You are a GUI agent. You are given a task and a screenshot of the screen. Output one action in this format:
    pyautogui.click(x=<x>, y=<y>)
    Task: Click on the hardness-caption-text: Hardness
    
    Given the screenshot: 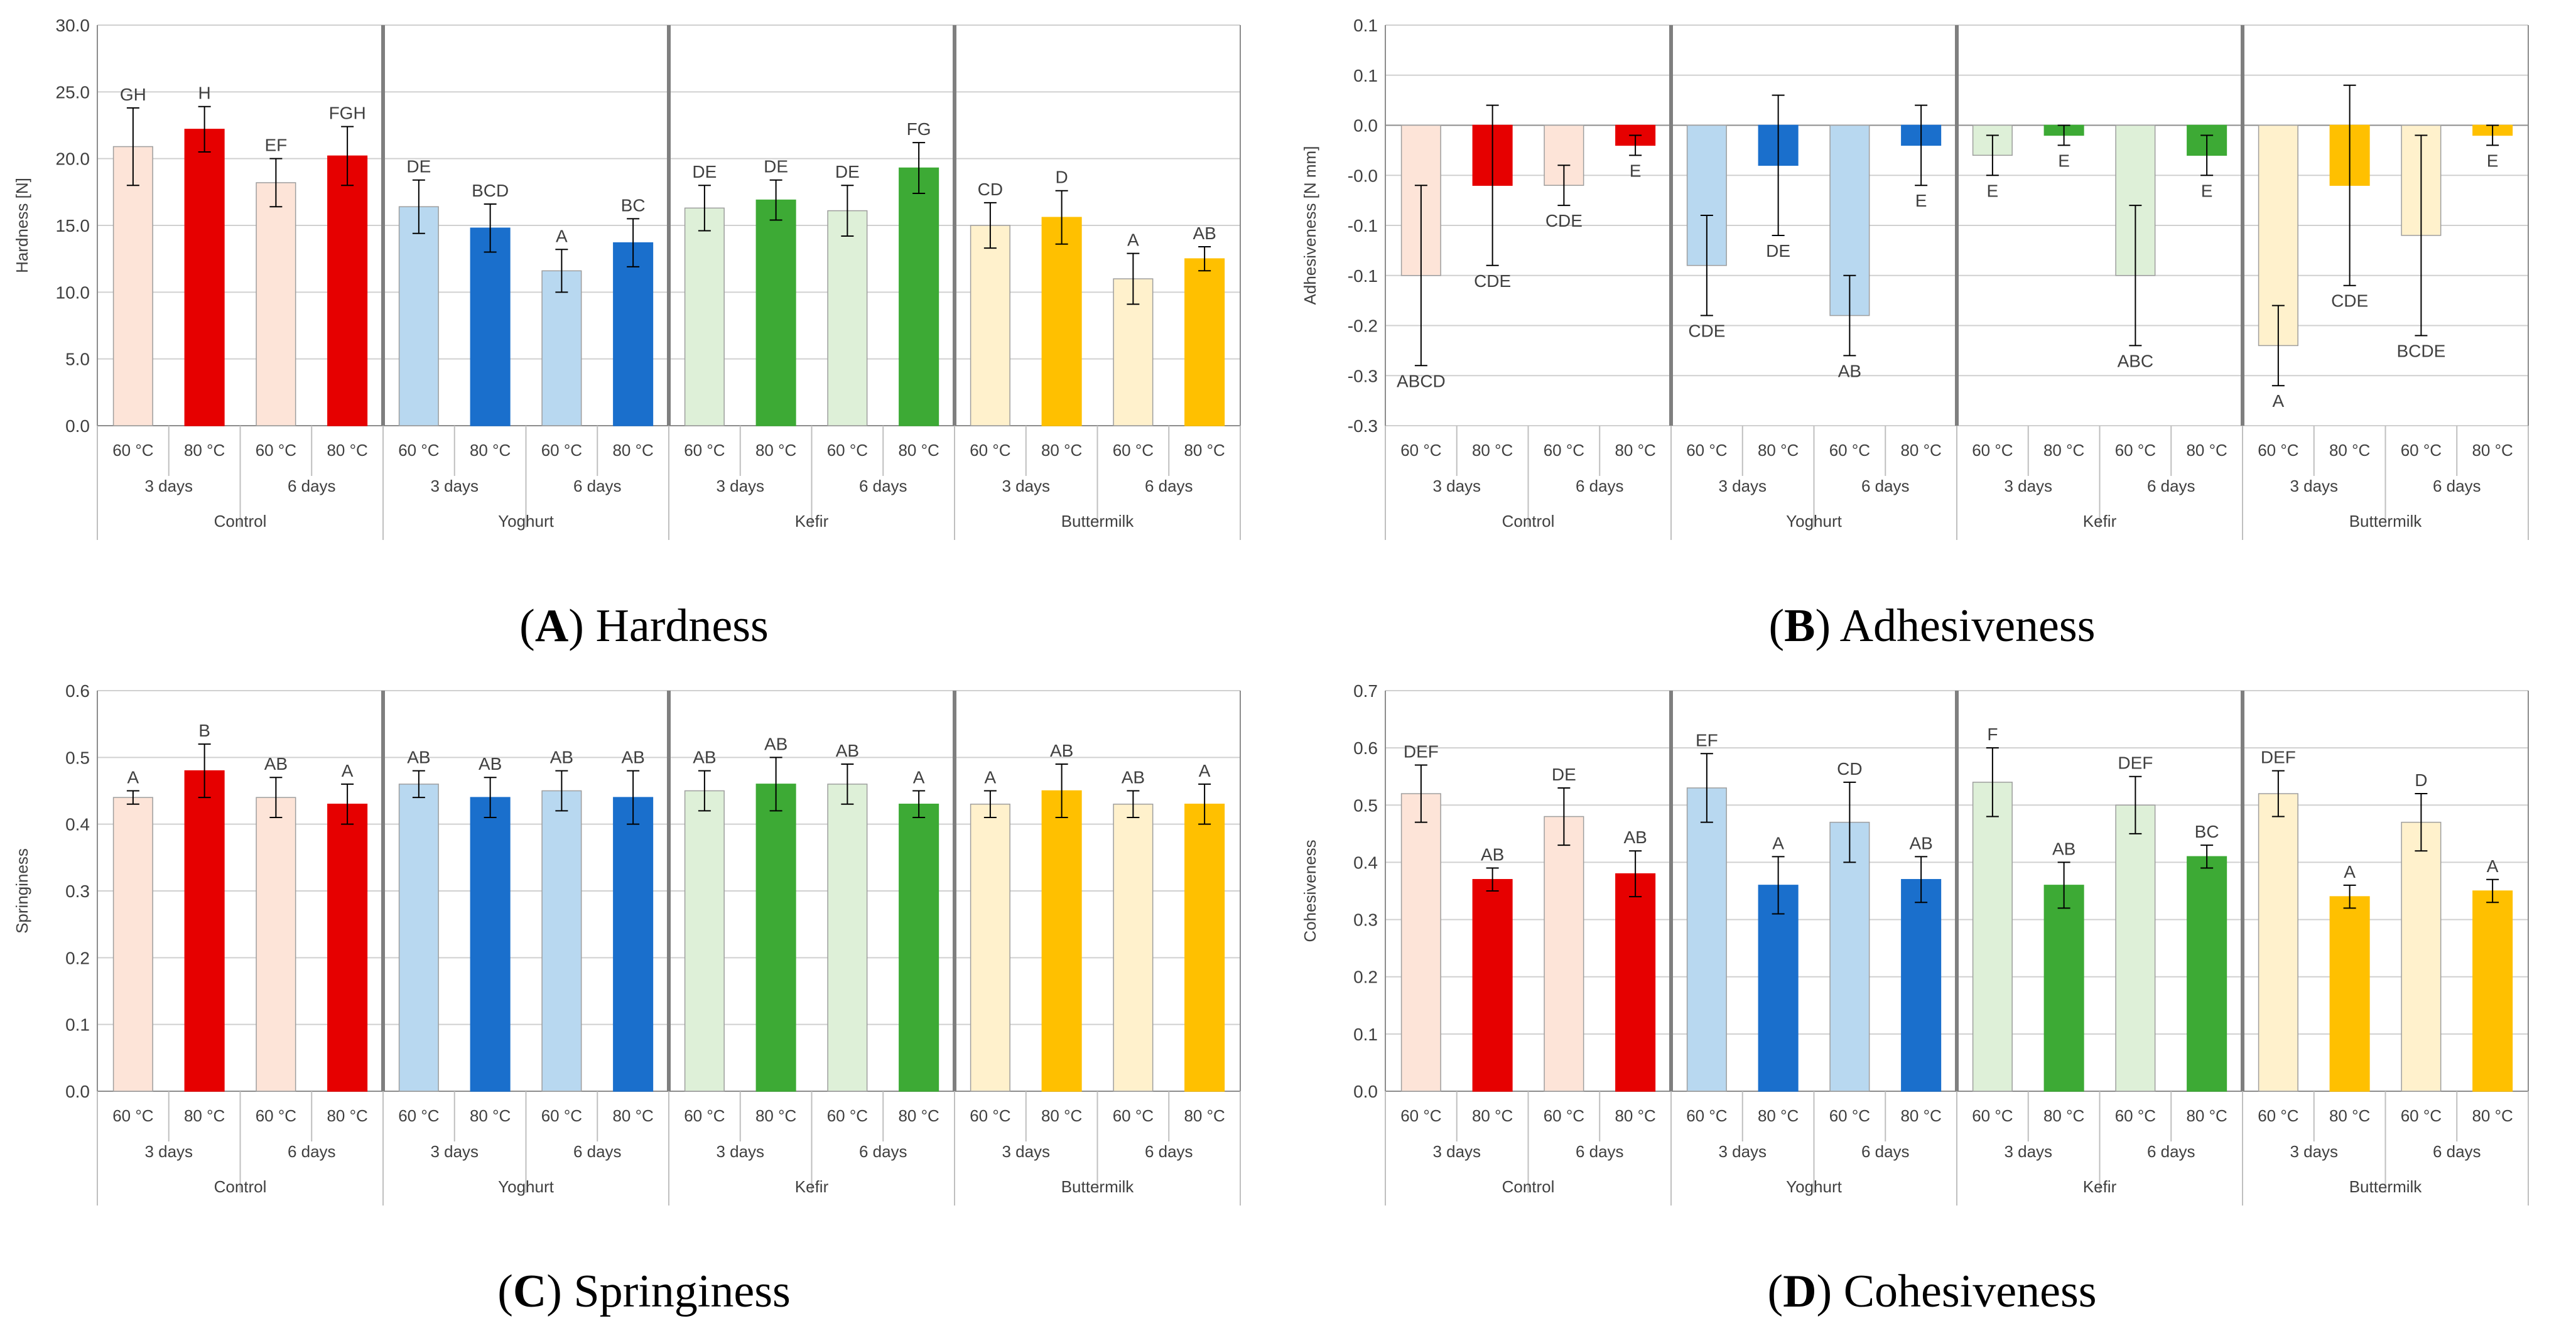 What is the action you would take?
    pyautogui.click(x=682, y=626)
    